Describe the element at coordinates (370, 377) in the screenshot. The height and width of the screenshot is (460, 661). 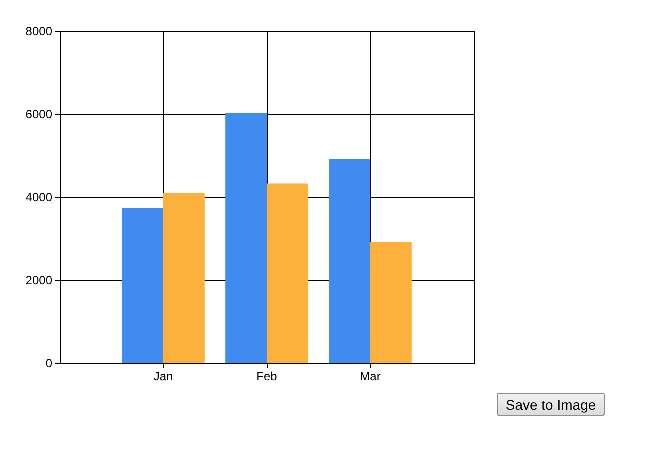
I see `x-tick-label: Mar` at that location.